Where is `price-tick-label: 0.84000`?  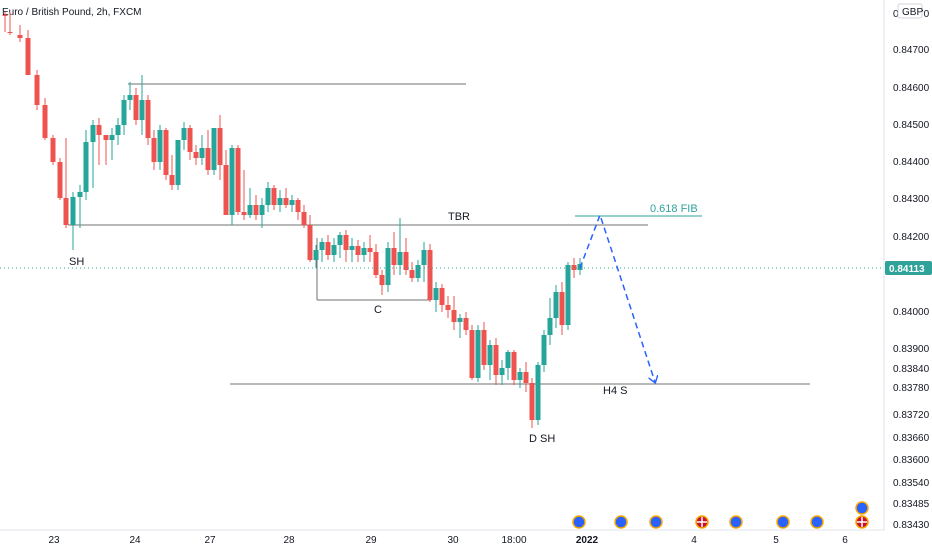 price-tick-label: 0.84000 is located at coordinates (911, 312).